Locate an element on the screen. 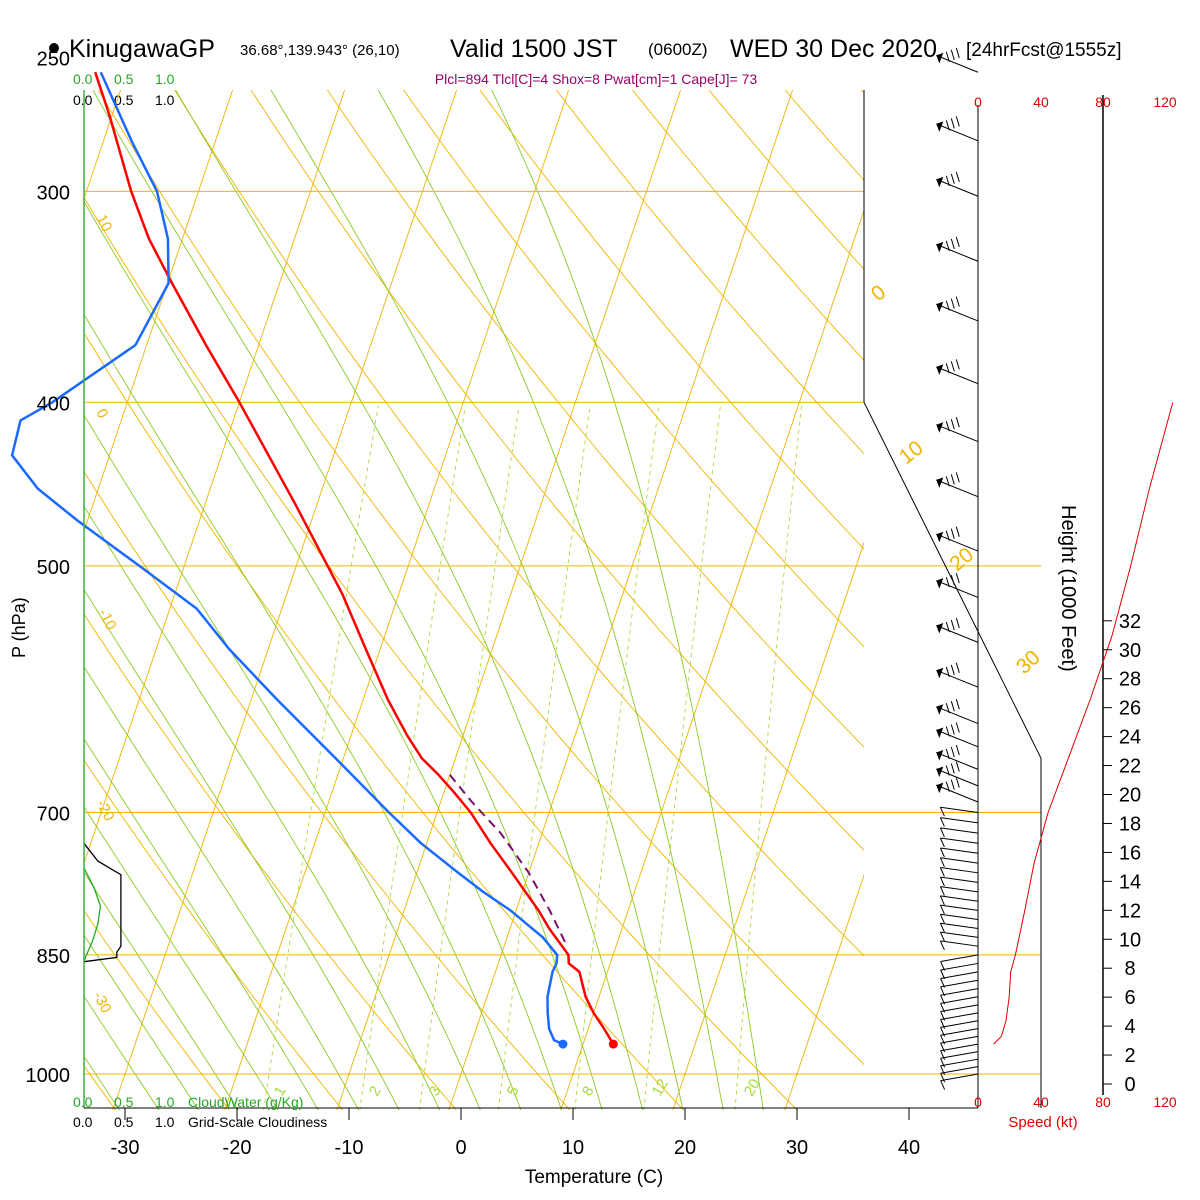  pressure-tick-label: 250 is located at coordinates (53, 60).